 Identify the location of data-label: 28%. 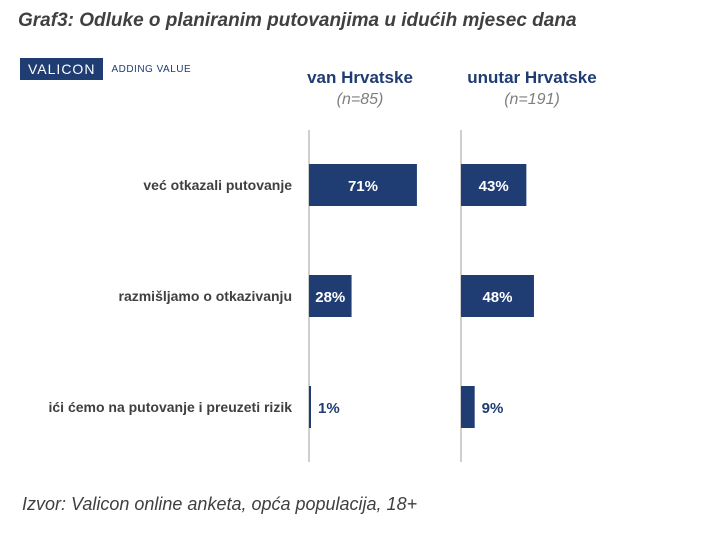
(330, 297).